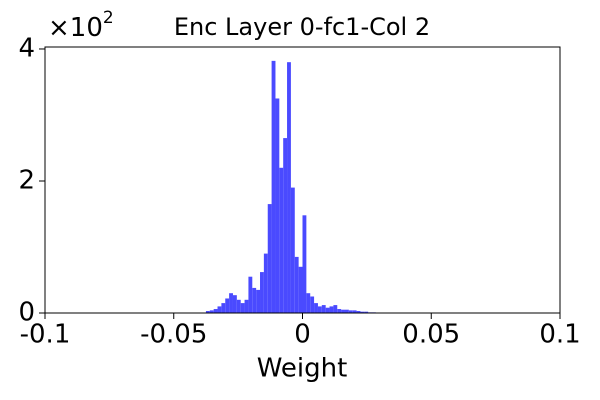 The image size is (600, 400). What do you see at coordinates (431, 335) in the screenshot?
I see `x-tick-label: 0.05` at bounding box center [431, 335].